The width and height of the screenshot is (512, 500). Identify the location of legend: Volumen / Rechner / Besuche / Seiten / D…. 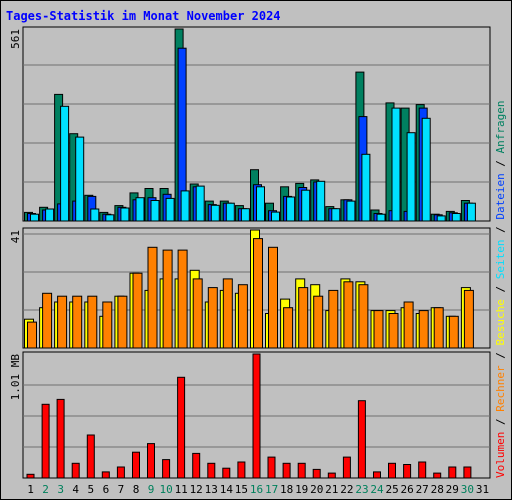
(500, 289).